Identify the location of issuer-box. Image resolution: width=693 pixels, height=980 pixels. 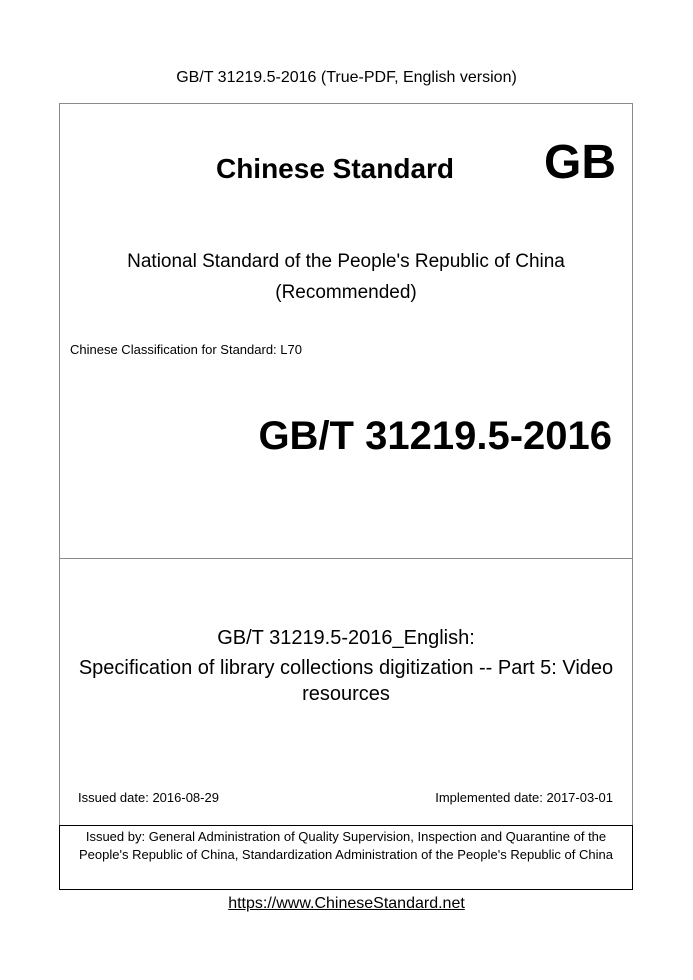
(346, 857).